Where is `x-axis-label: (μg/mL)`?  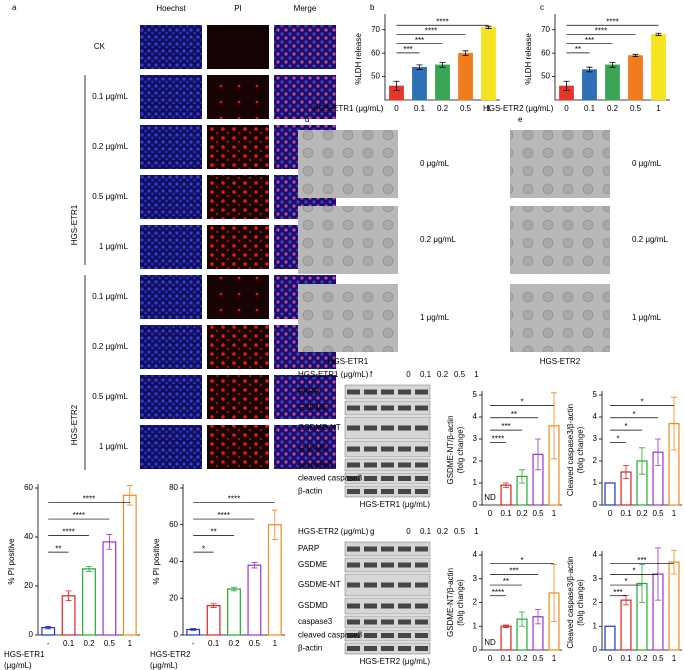 x-axis-label: (μg/mL) is located at coordinates (164, 665).